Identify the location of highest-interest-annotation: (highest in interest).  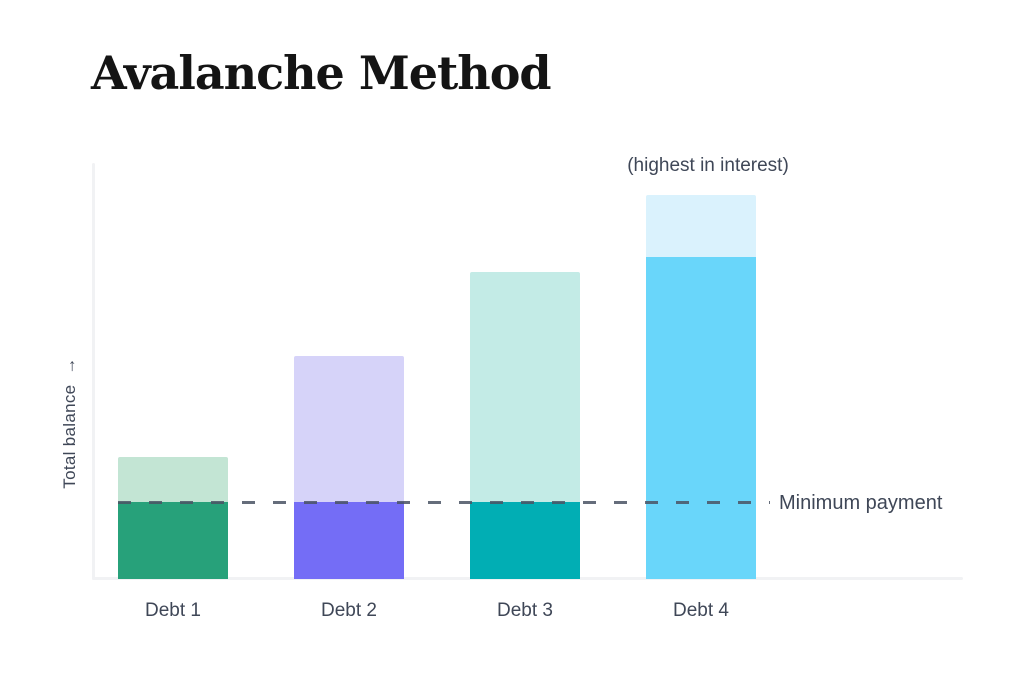
(708, 165).